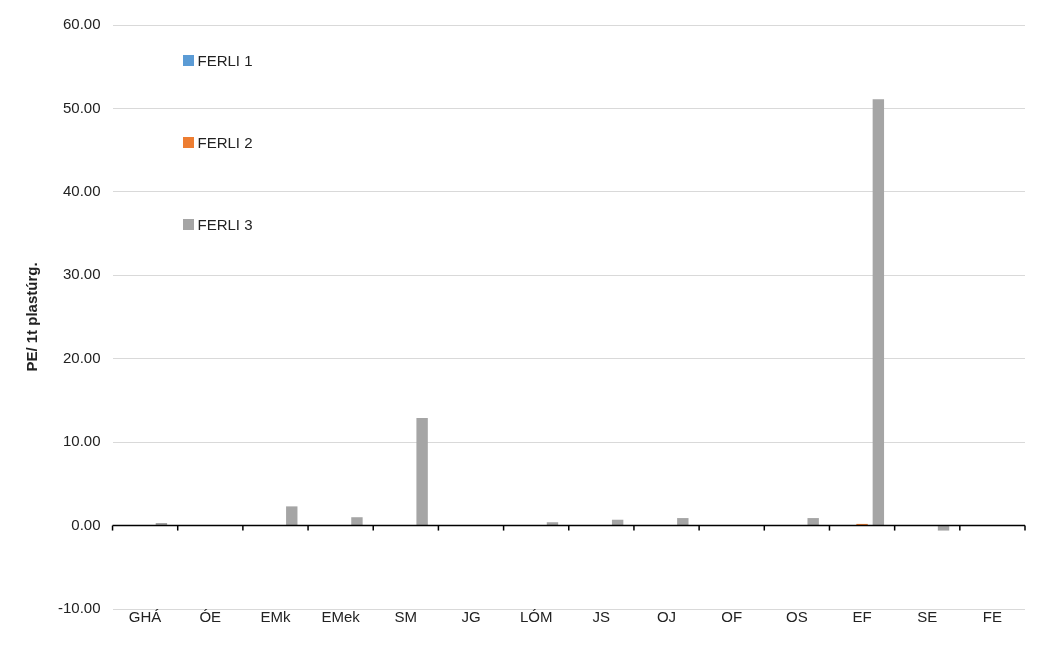 This screenshot has width=1040, height=667. I want to click on legend-label: FERLI 3, so click(225, 224).